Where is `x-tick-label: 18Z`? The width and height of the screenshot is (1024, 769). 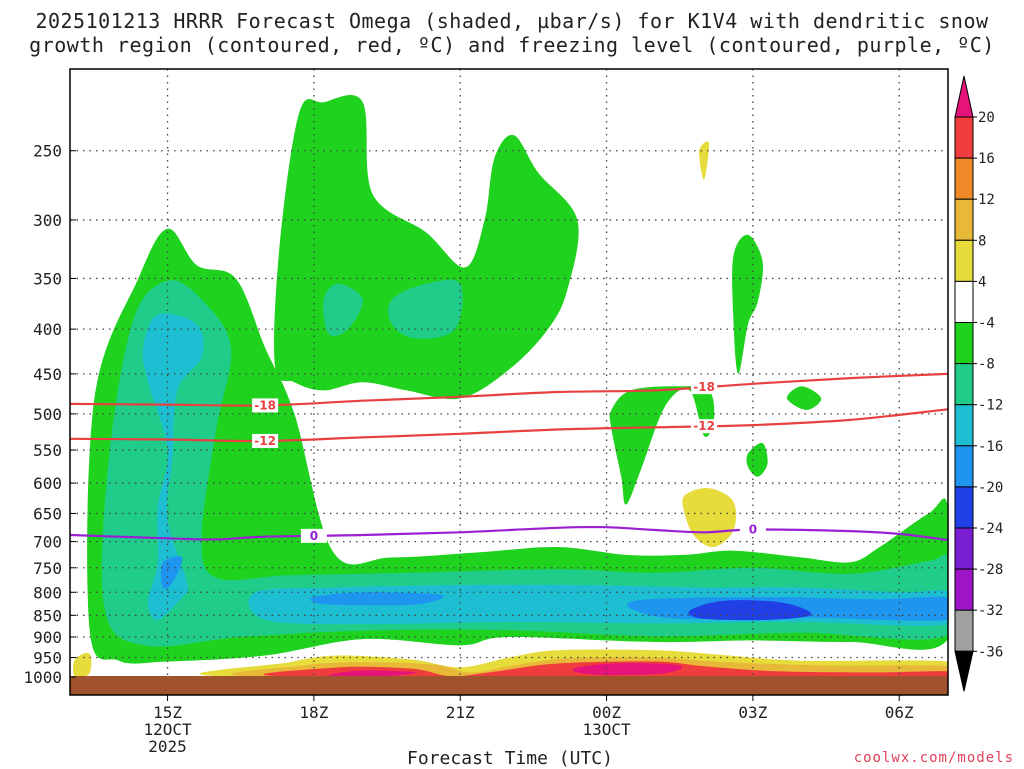 x-tick-label: 18Z is located at coordinates (313, 712).